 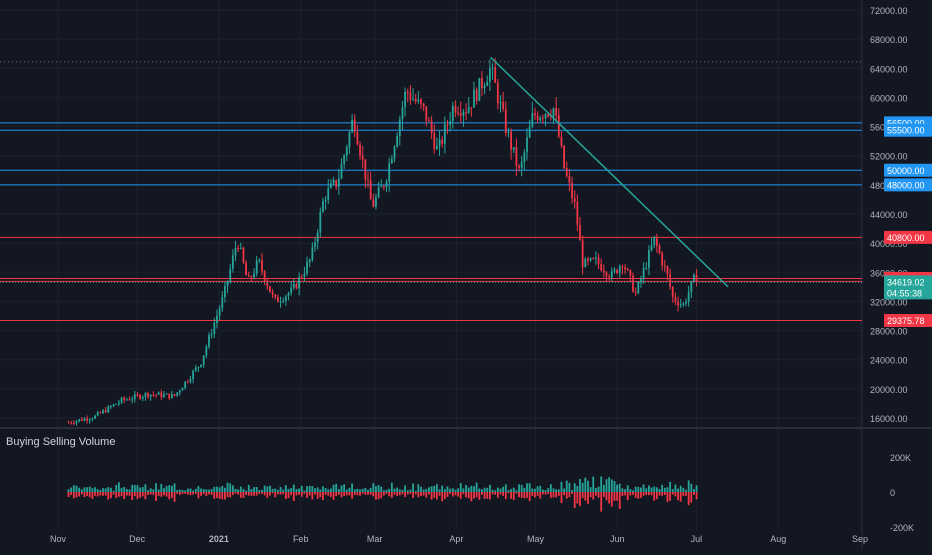 What do you see at coordinates (778, 539) in the screenshot?
I see `x-axis-tick-label: Aug` at bounding box center [778, 539].